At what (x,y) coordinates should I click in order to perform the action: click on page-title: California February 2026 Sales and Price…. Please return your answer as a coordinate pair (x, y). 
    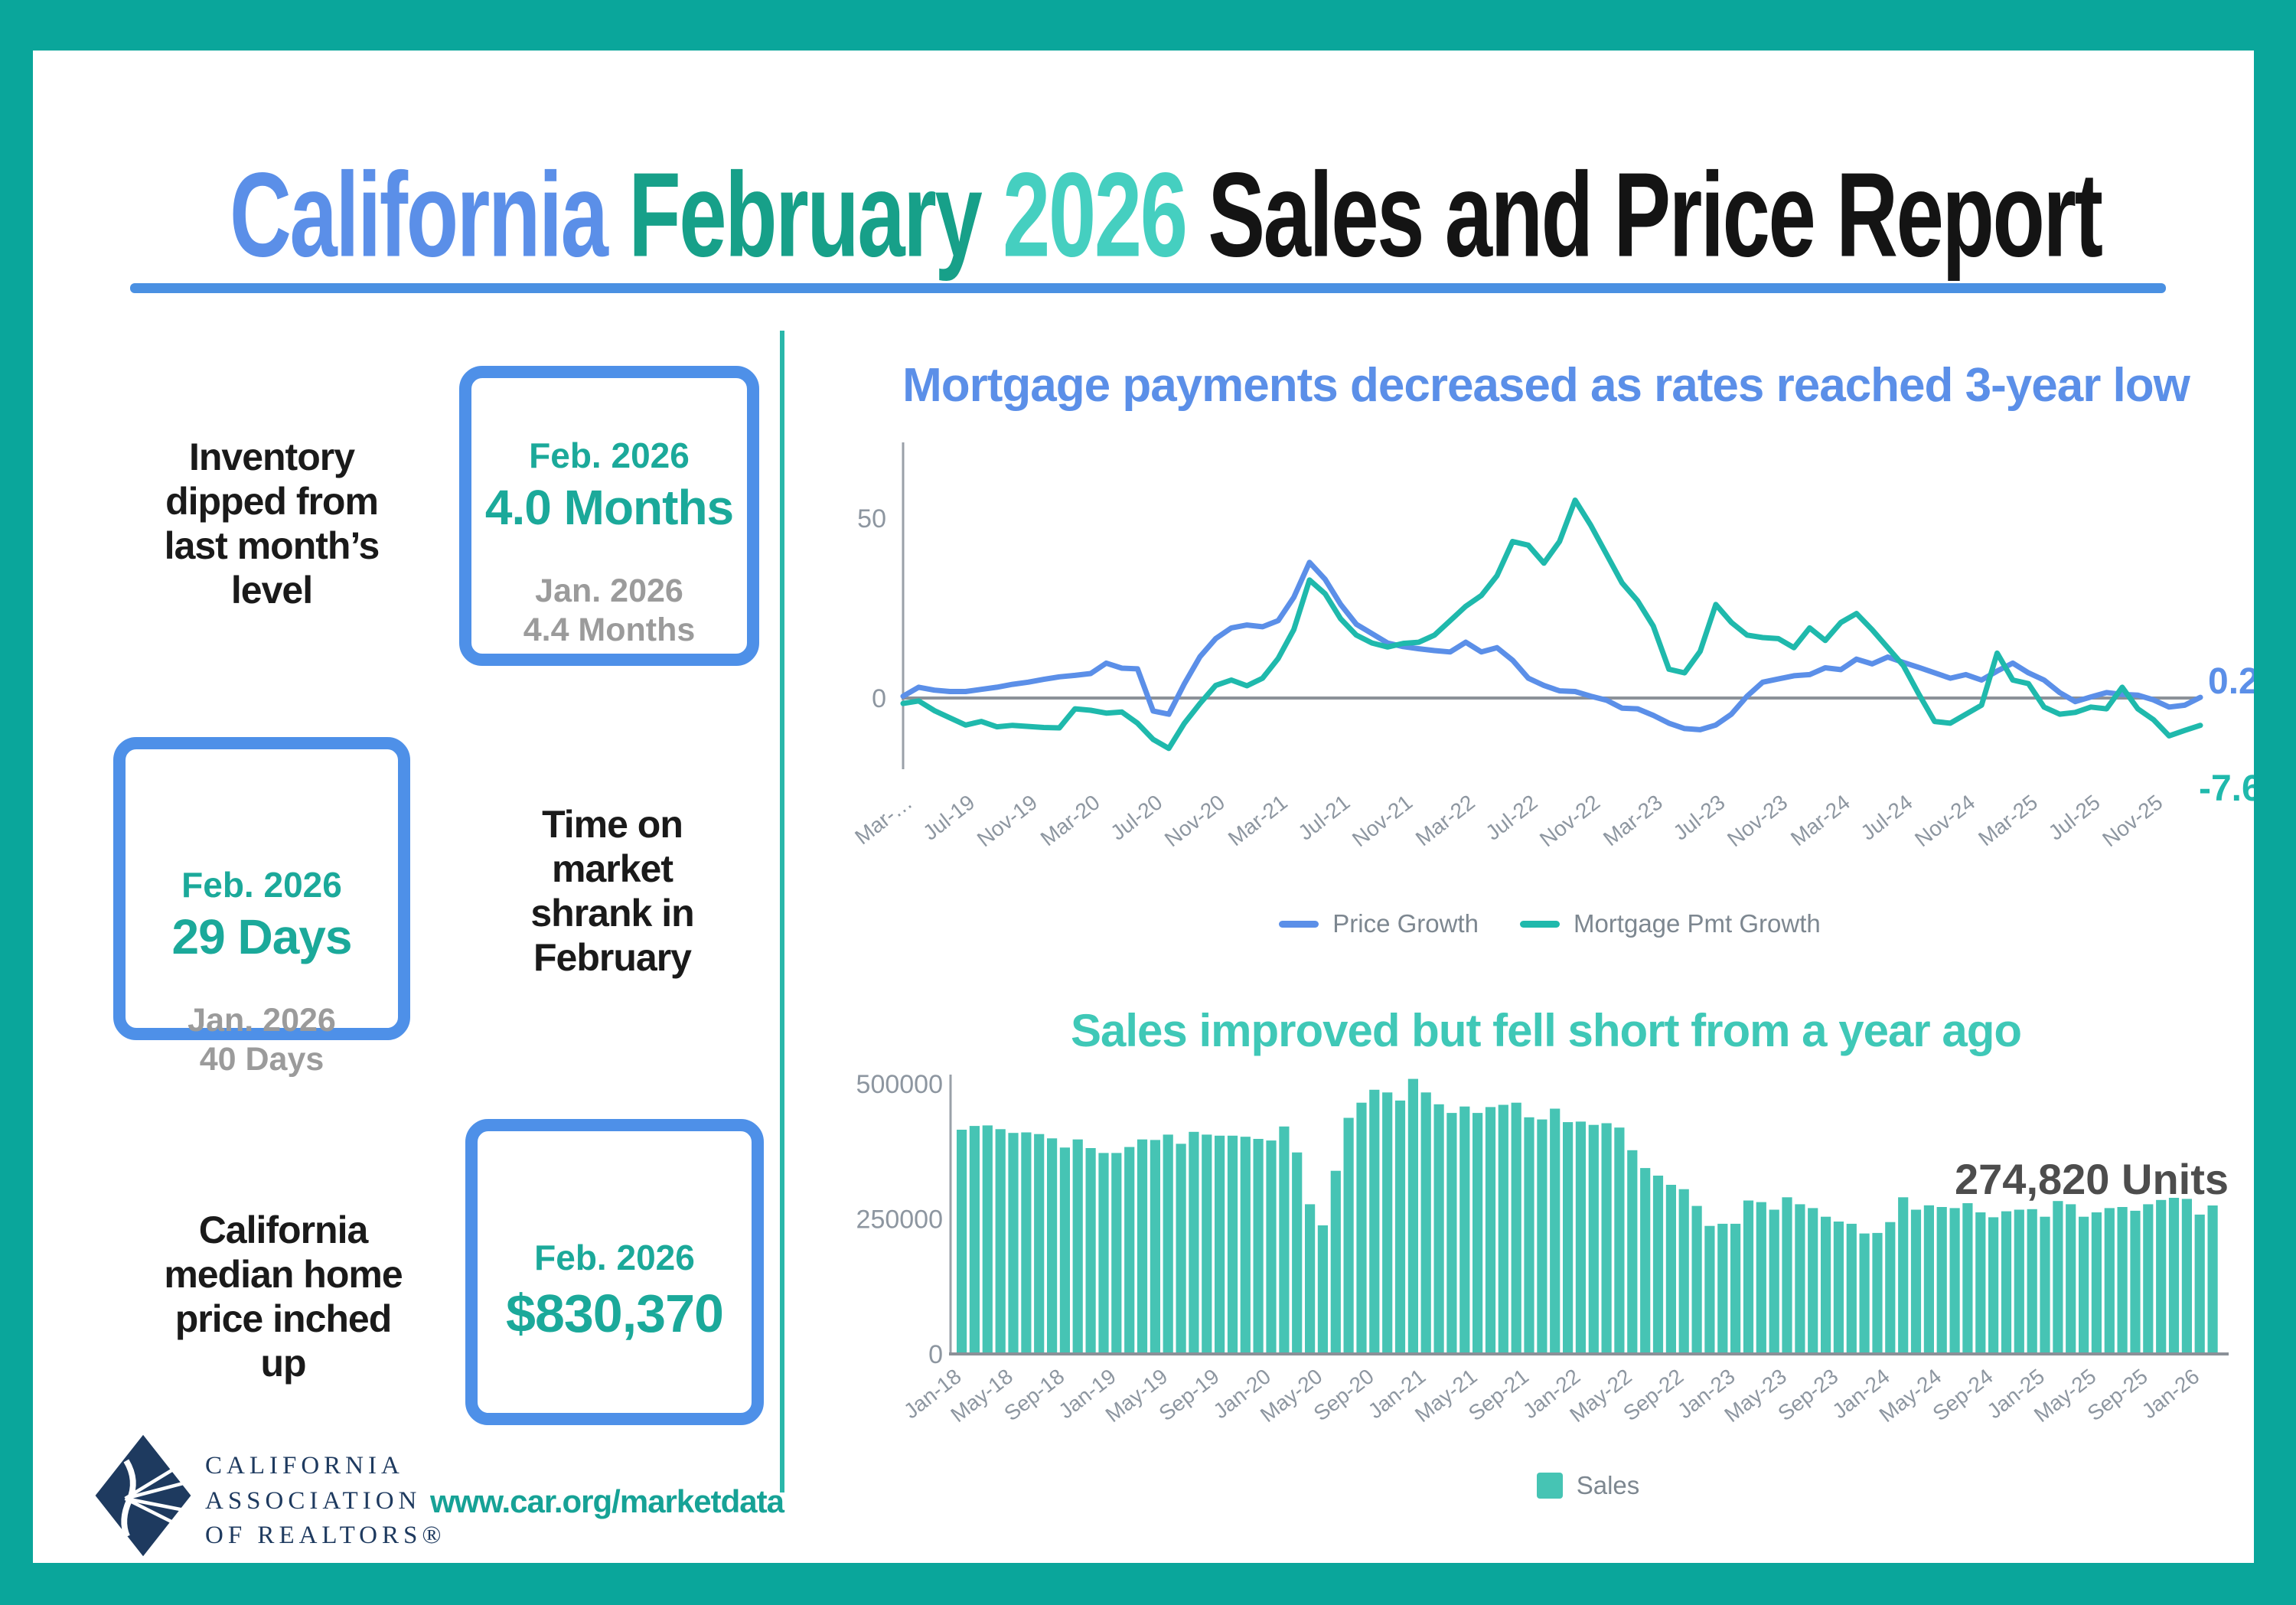
    Looking at the image, I should click on (1166, 214).